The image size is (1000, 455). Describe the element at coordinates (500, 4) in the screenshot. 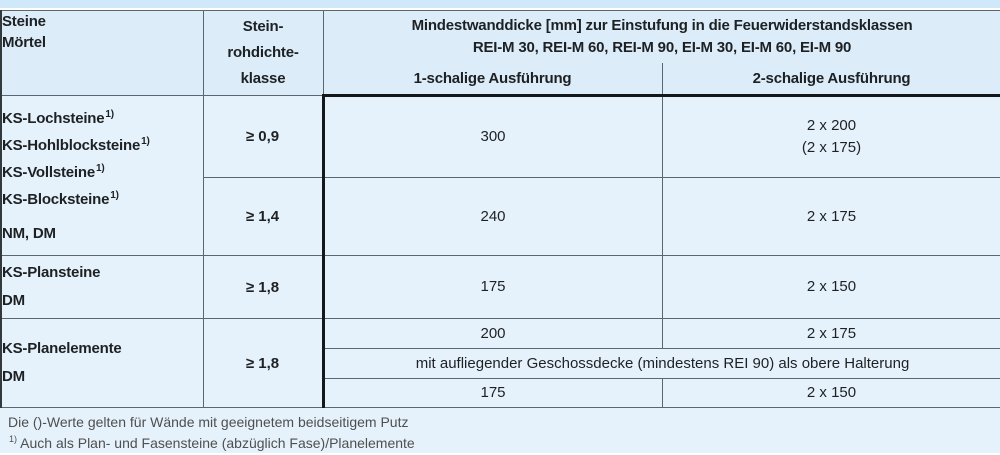

I see `top-accent-strip` at that location.